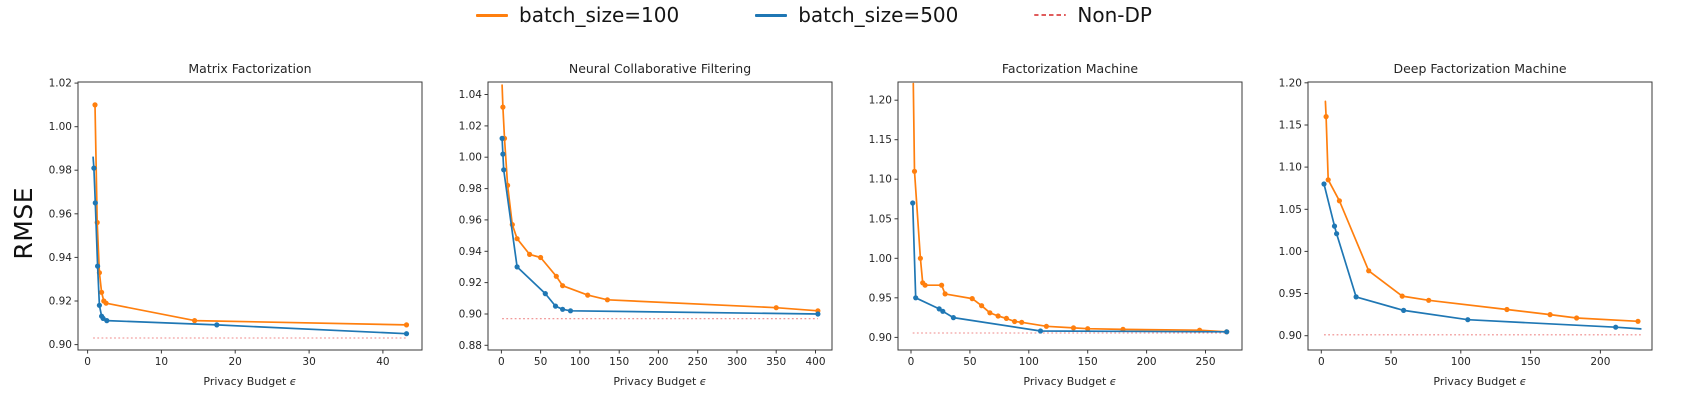  I want to click on y-tick-label: 1.04, so click(471, 95).